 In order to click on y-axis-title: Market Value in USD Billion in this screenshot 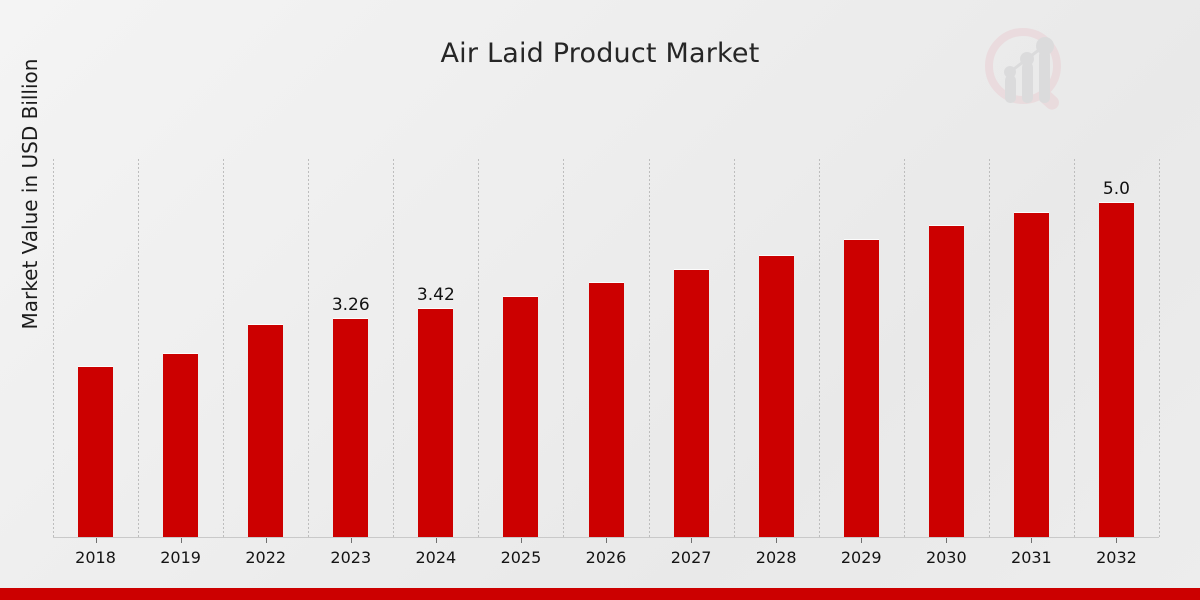, I will do `click(30, 194)`.